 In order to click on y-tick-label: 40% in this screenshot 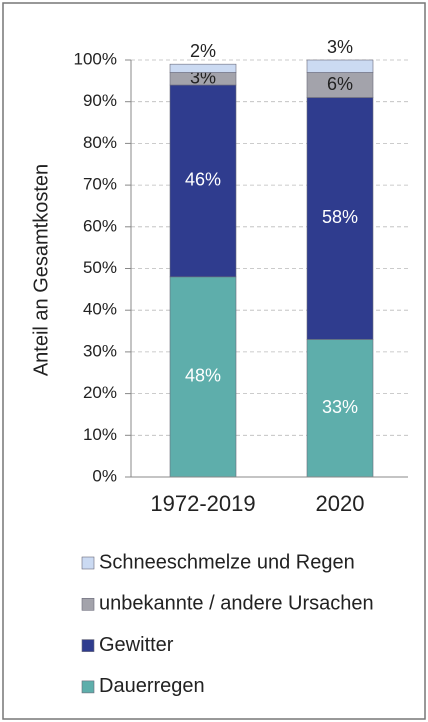, I will do `click(100, 309)`.